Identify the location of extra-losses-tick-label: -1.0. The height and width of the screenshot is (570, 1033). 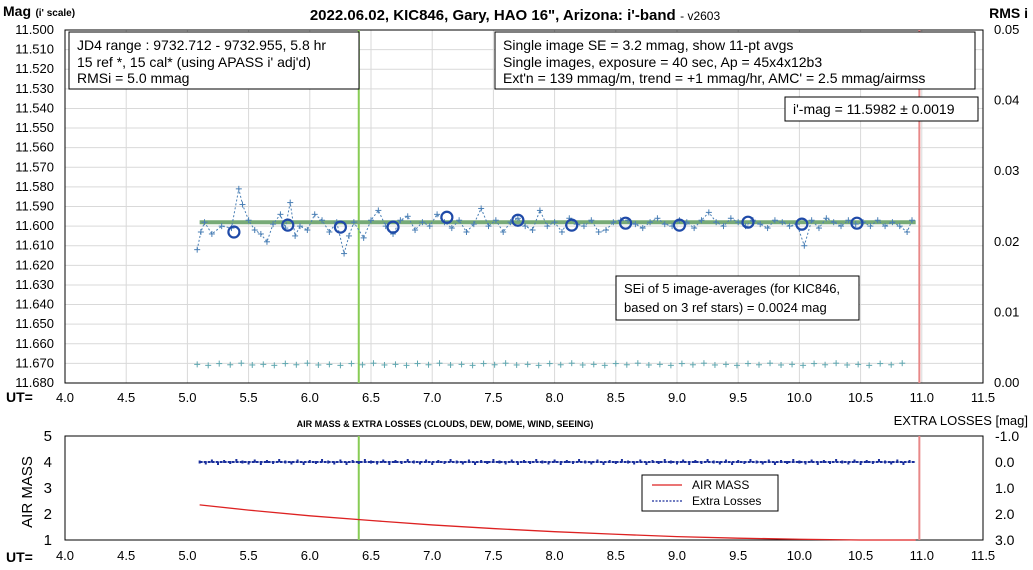
(1007, 436).